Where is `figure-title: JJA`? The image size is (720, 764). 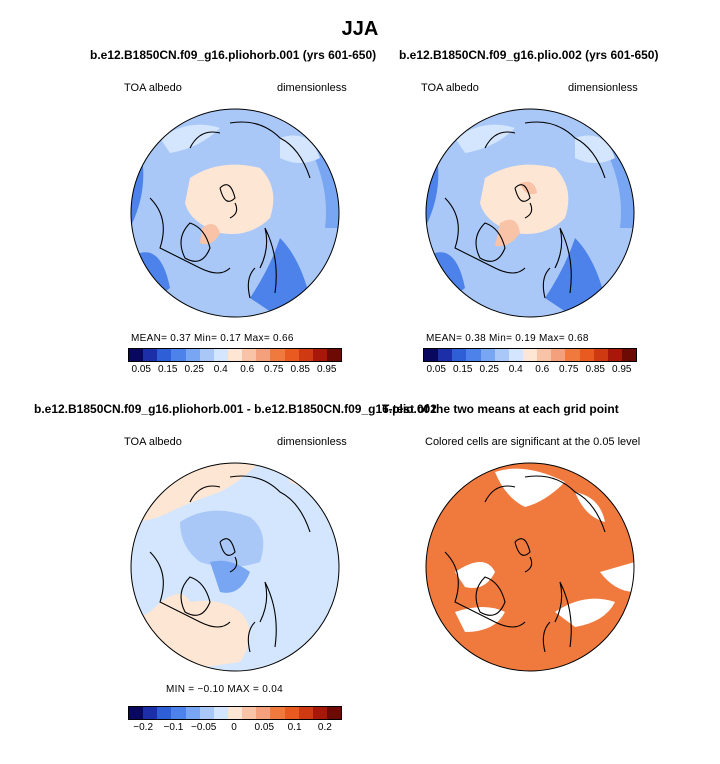 figure-title: JJA is located at coordinates (360, 29).